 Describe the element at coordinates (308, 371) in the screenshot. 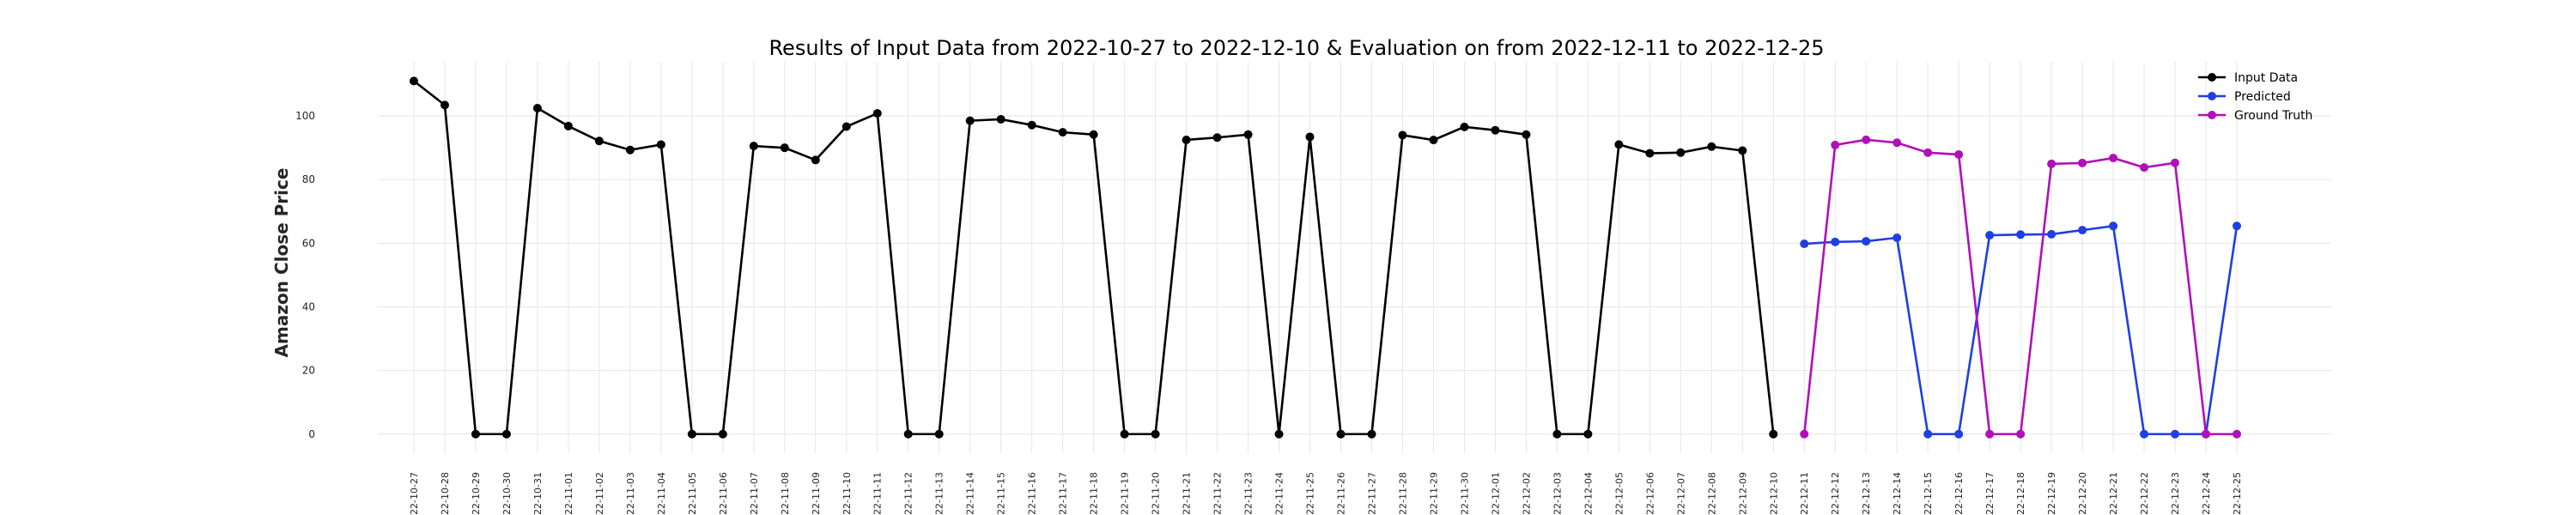

I see `y-tick-label: 20` at that location.